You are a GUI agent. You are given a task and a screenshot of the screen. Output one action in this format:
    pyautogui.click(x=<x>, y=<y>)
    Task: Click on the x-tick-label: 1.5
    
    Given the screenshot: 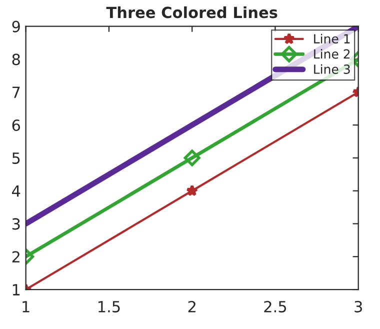 What is the action you would take?
    pyautogui.click(x=109, y=306)
    